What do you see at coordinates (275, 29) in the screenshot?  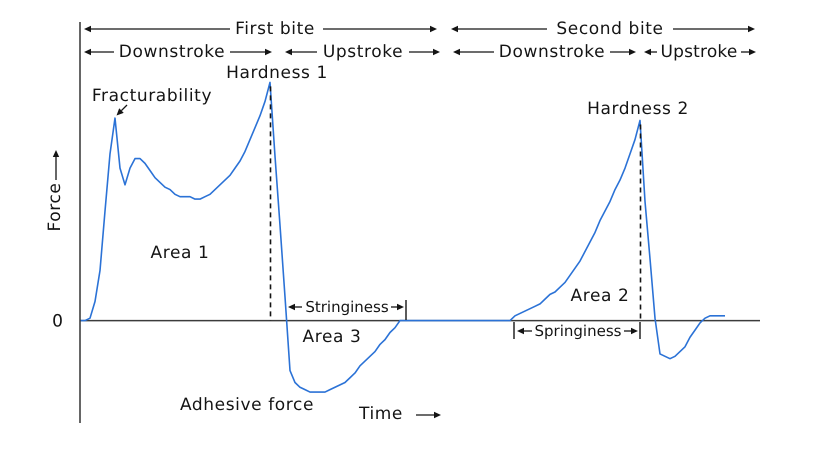 I see `text: First bite` at bounding box center [275, 29].